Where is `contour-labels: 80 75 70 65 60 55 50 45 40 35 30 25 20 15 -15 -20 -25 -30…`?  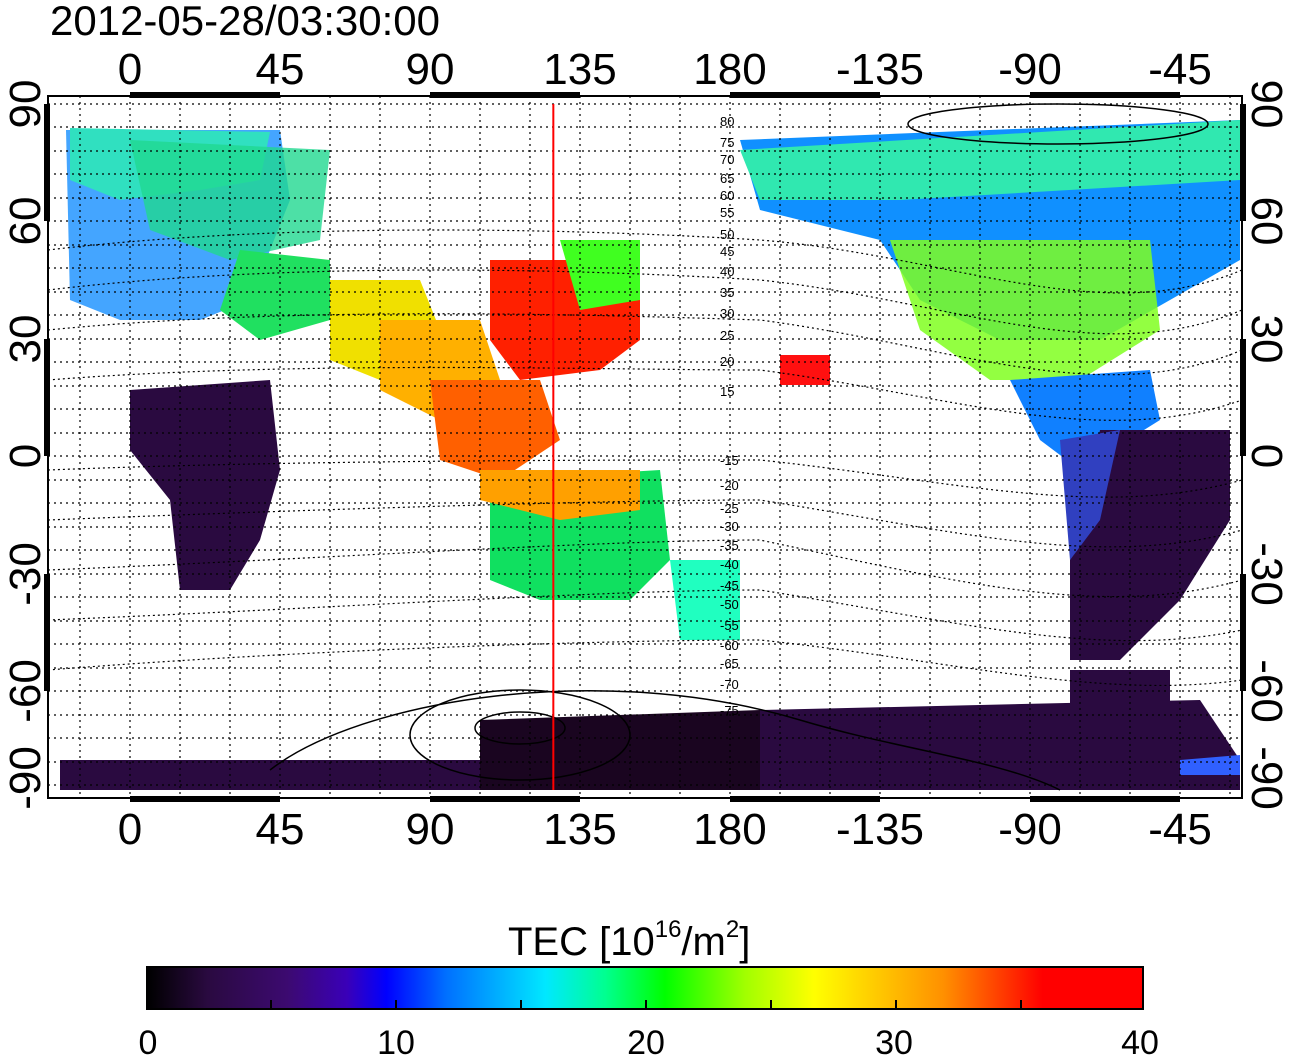
contour-labels: 80 75 70 65 60 55 50 45 40 35 30 25 20 15 -15 -20 -25 -30… is located at coordinates (729, 416).